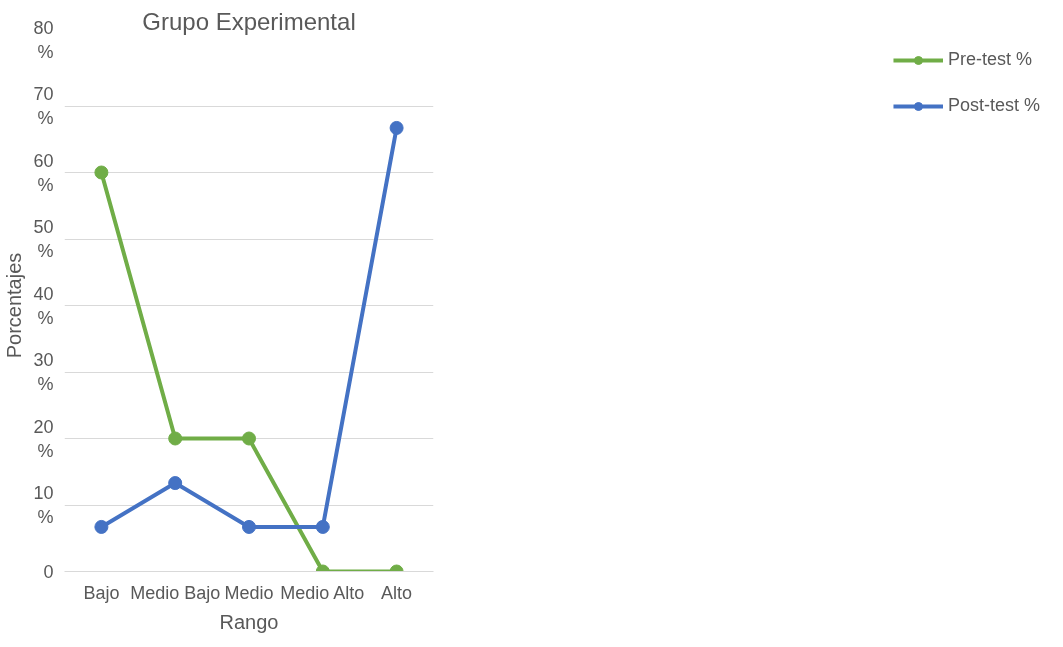  I want to click on y-tick-label: 10 %, so click(43, 505).